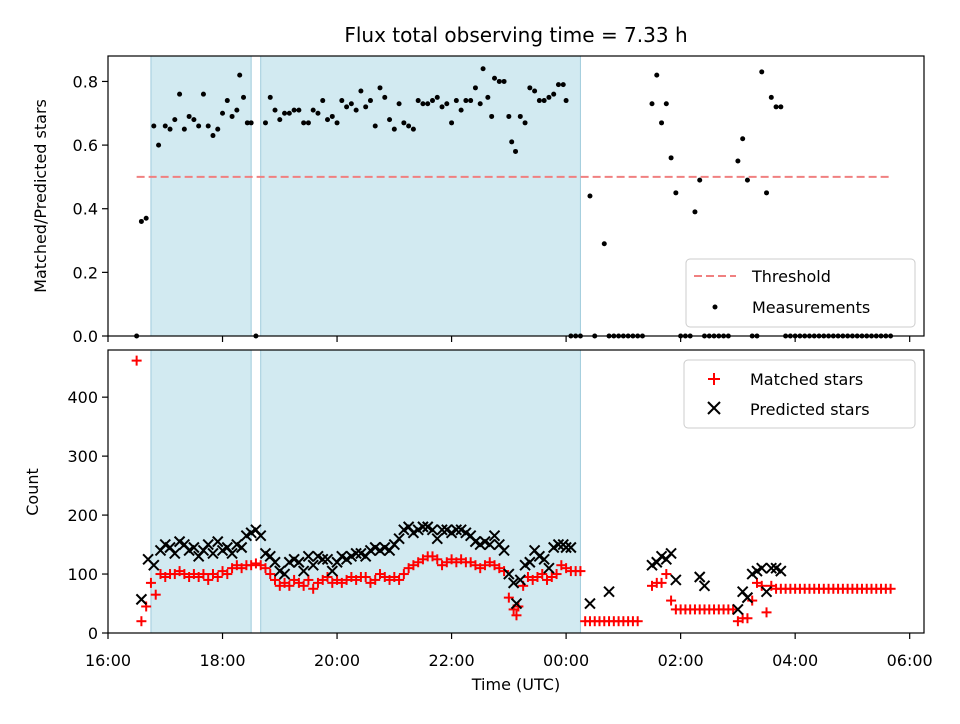 Image resolution: width=960 pixels, height=724 pixels. What do you see at coordinates (509, 651) in the screenshot?
I see `bottom-x-ticks: 16:00 18:00 20:00 22:00 00:00 02:00 04:00 06:00` at bounding box center [509, 651].